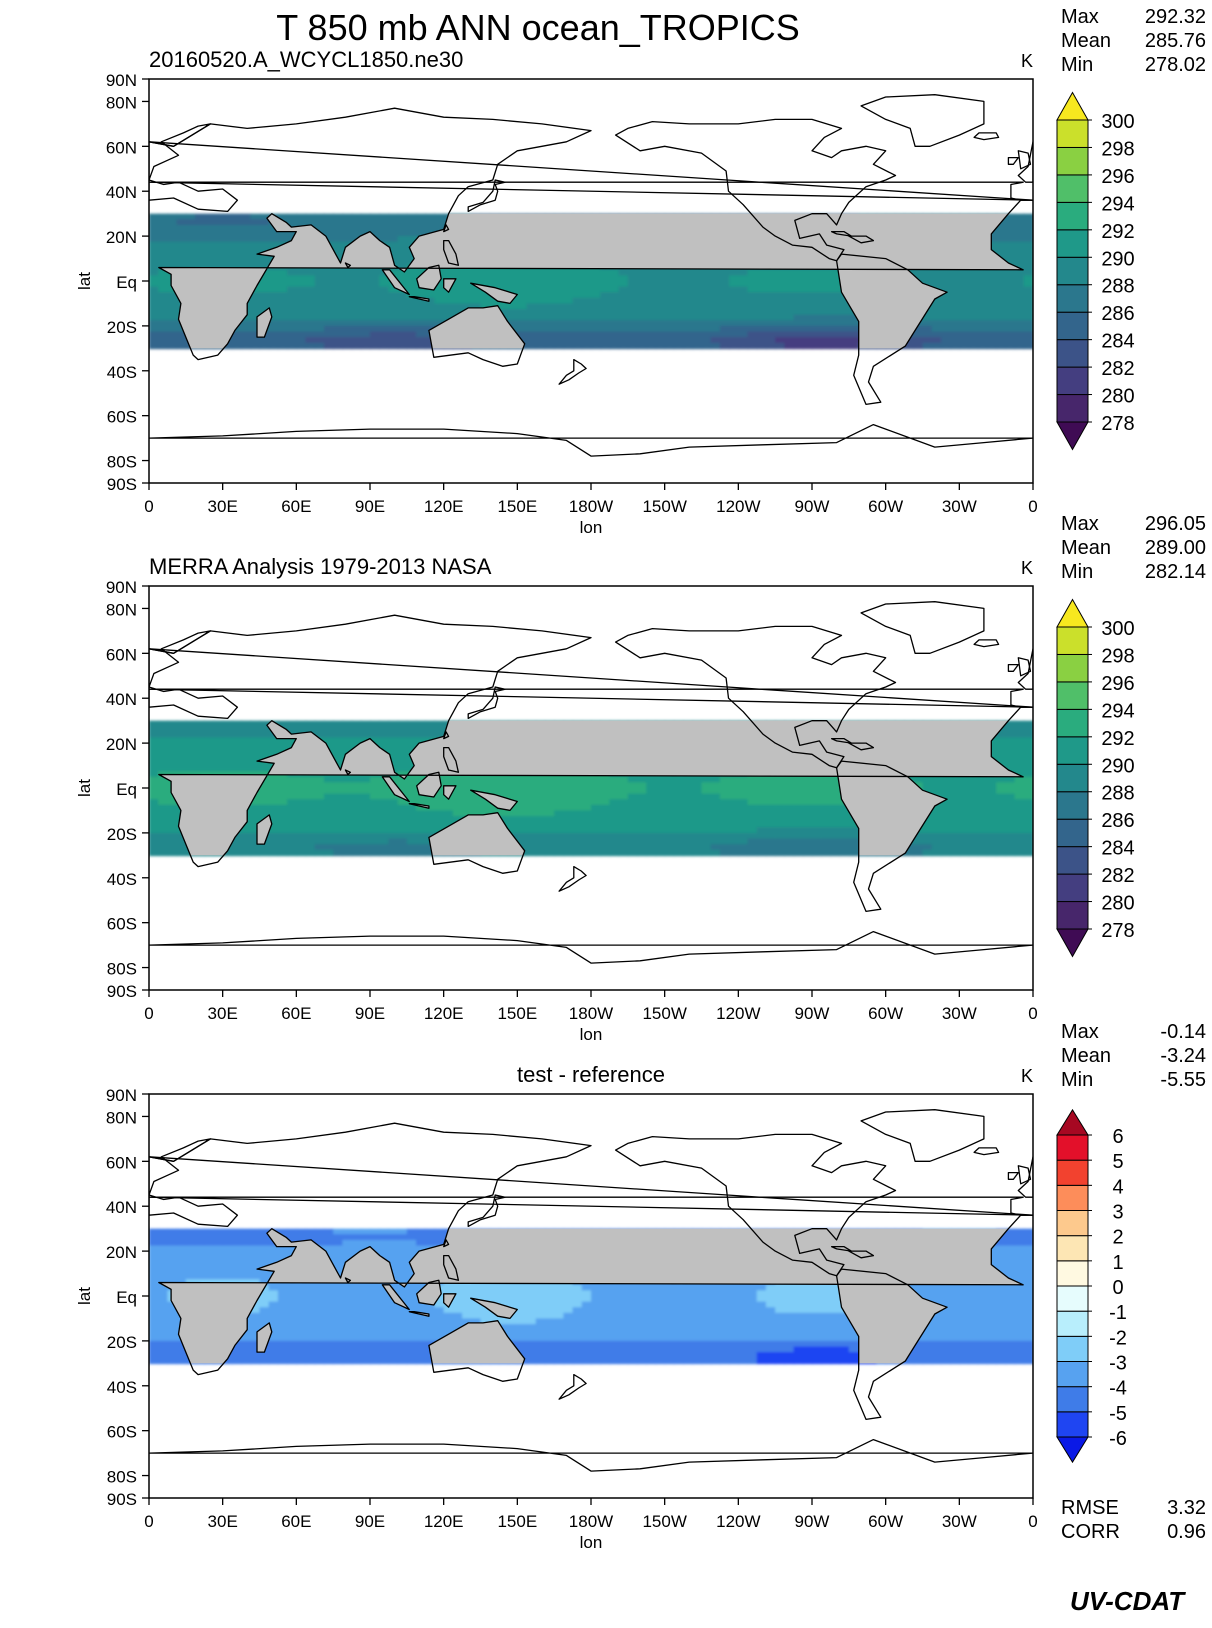  I want to click on stat-max-value: 296.05, so click(1175, 524).